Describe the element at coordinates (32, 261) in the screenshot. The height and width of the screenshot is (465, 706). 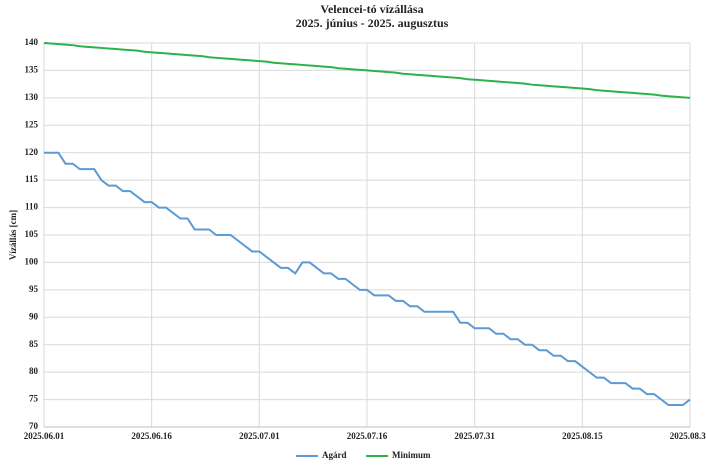
I see `y-tick-label: 100` at that location.